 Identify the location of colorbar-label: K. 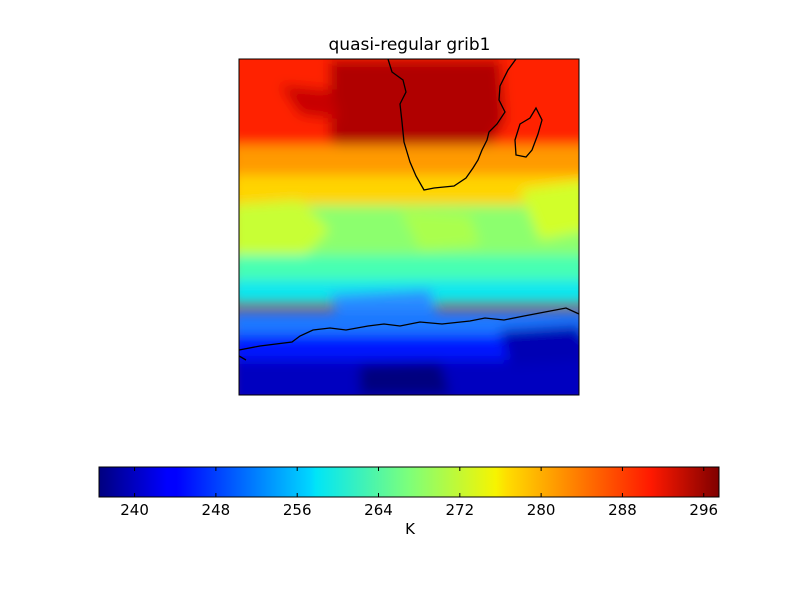
(410, 529).